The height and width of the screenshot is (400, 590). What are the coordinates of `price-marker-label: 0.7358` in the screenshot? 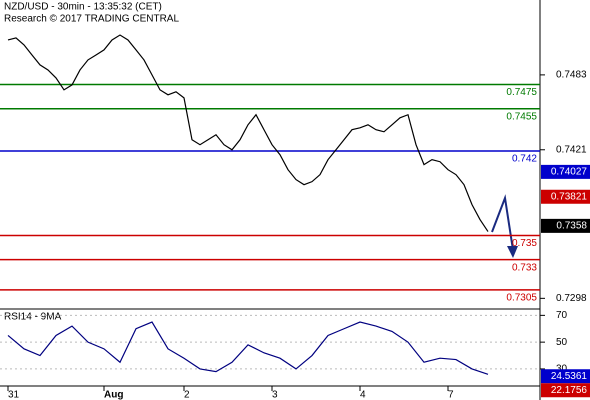 It's located at (571, 226).